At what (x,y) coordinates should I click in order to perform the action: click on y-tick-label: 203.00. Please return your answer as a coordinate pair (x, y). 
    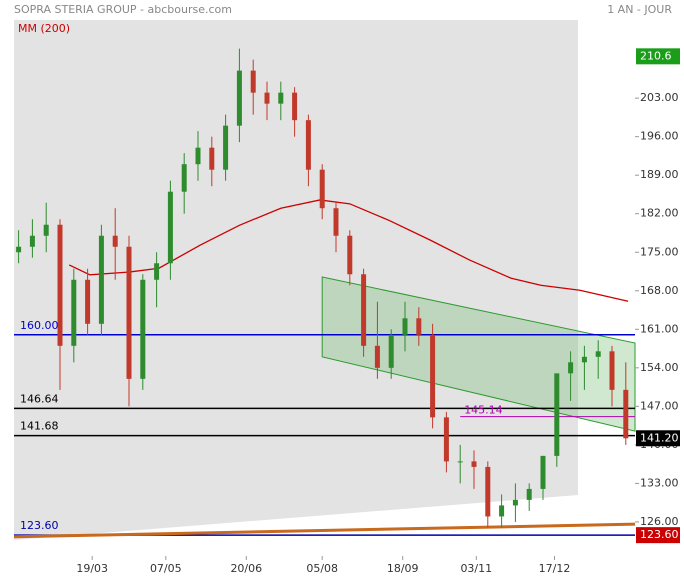
    Looking at the image, I should click on (659, 97).